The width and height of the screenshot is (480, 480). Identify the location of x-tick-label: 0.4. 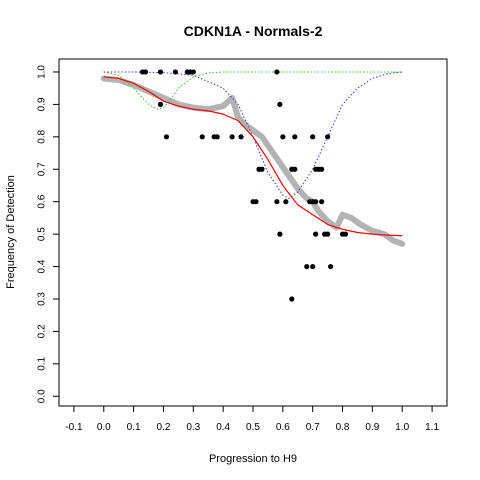
(223, 427).